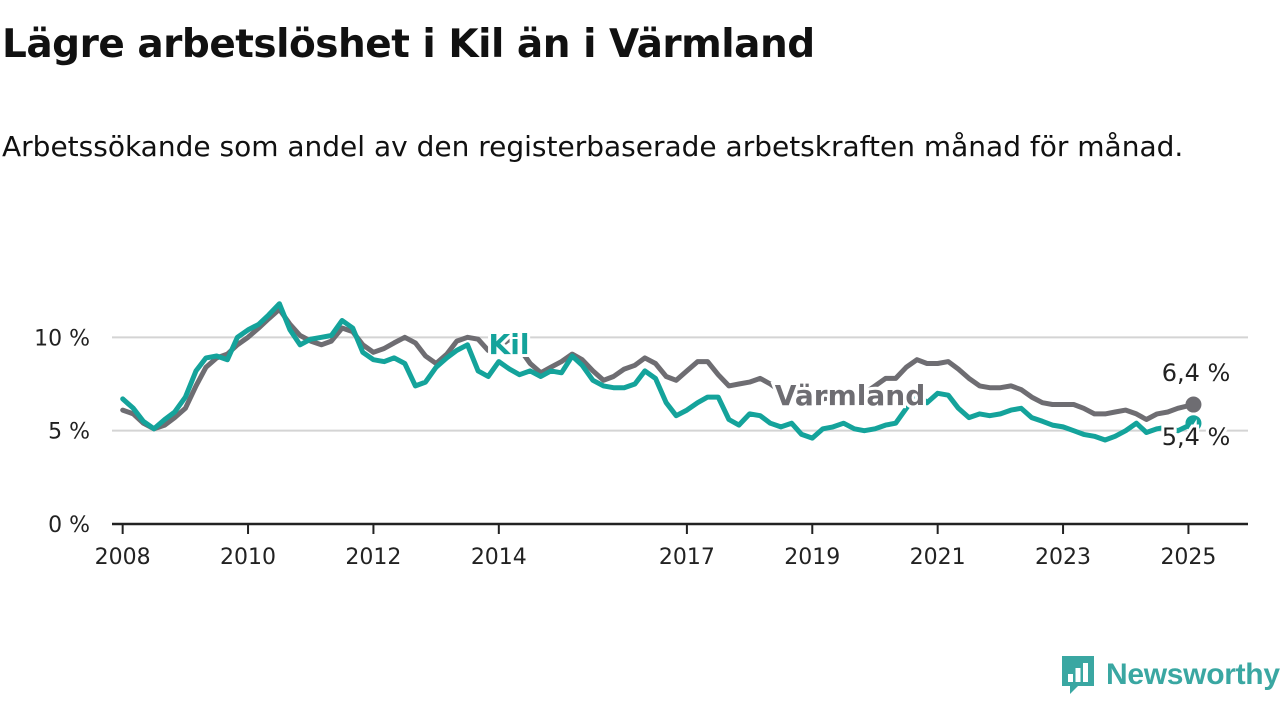 Image resolution: width=1280 pixels, height=720 pixels. I want to click on x-tick-label: 2008, so click(123, 557).